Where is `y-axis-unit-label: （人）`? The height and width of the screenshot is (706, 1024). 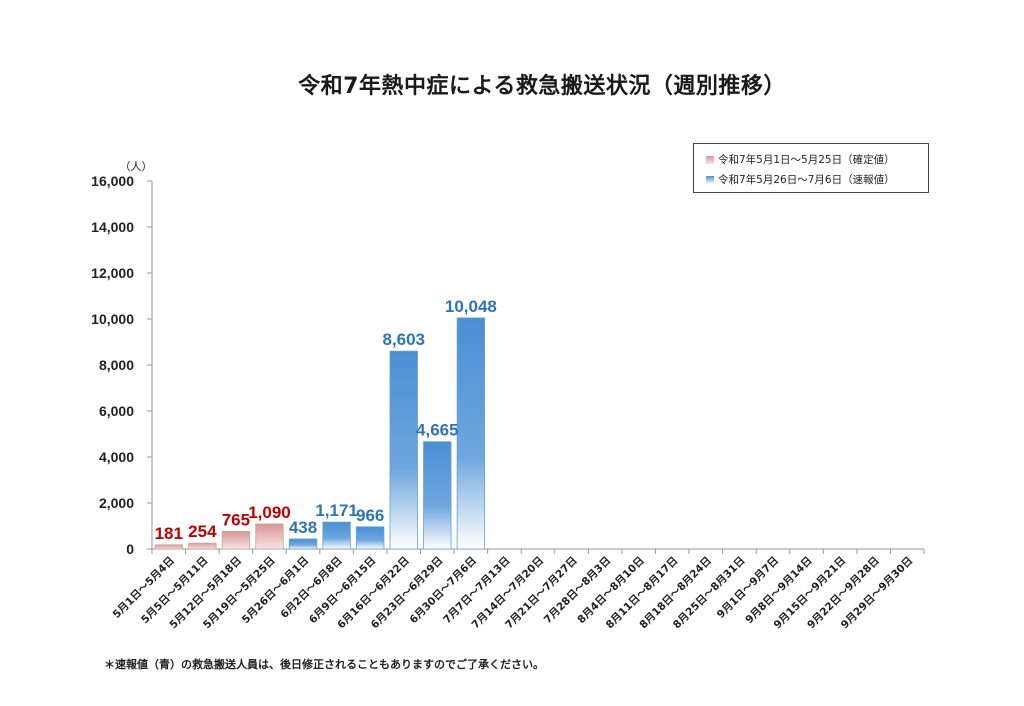 y-axis-unit-label: （人） is located at coordinates (136, 166).